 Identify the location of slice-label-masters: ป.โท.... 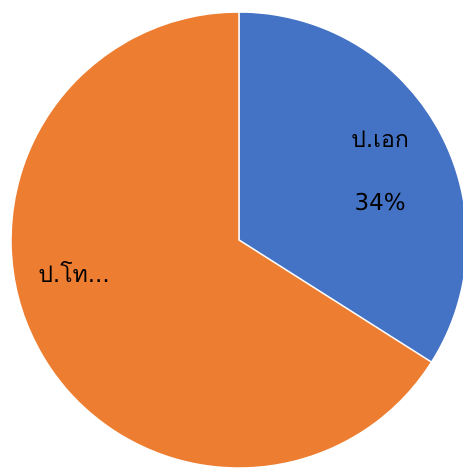
(73, 274).